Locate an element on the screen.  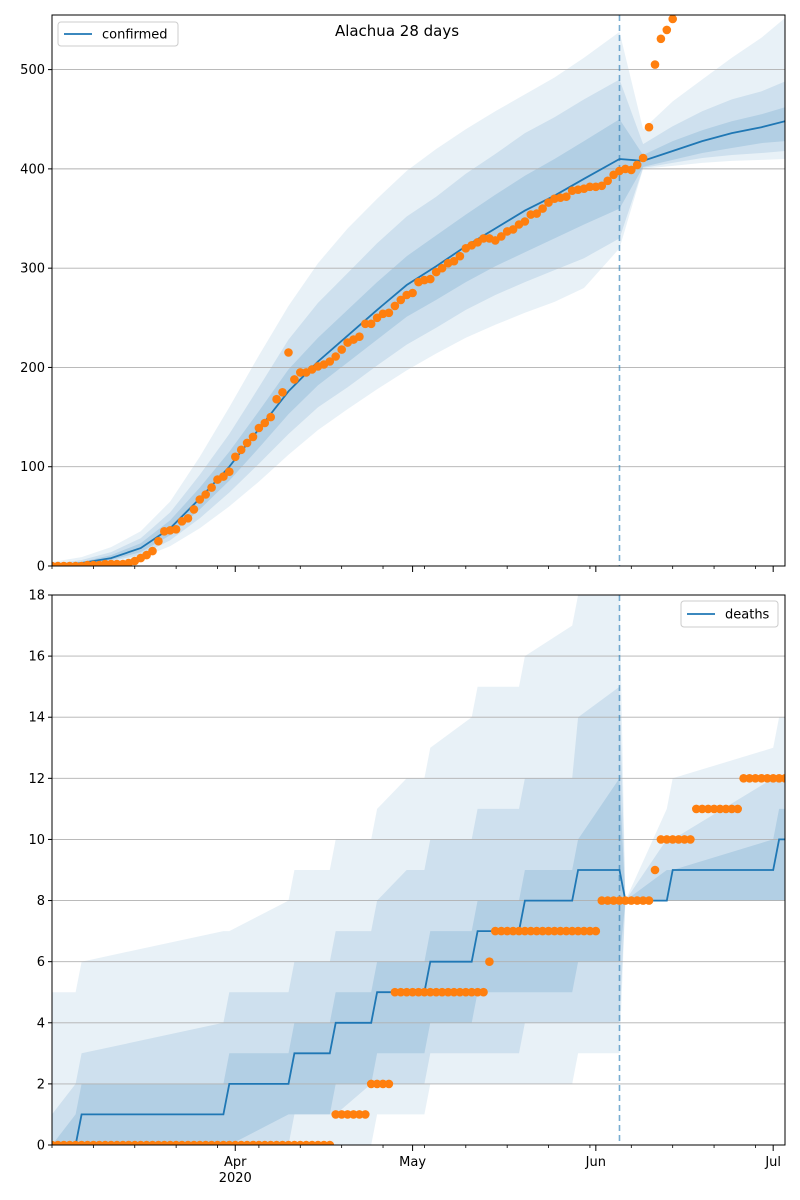
x-year-label: 2020 is located at coordinates (235, 1178).